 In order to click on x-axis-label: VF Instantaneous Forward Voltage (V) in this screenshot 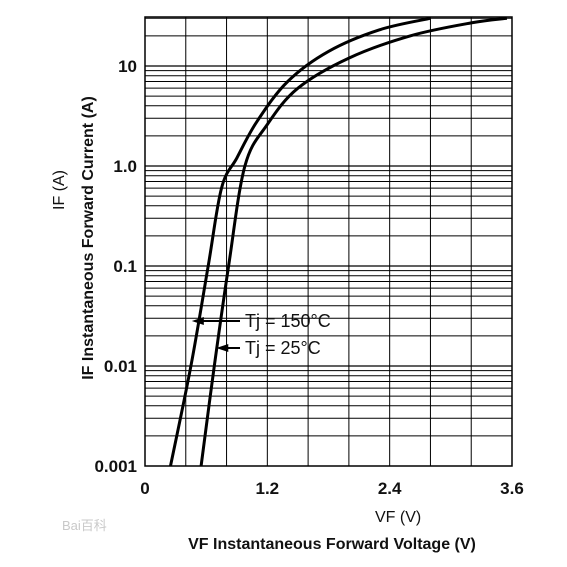, I will do `click(332, 544)`.